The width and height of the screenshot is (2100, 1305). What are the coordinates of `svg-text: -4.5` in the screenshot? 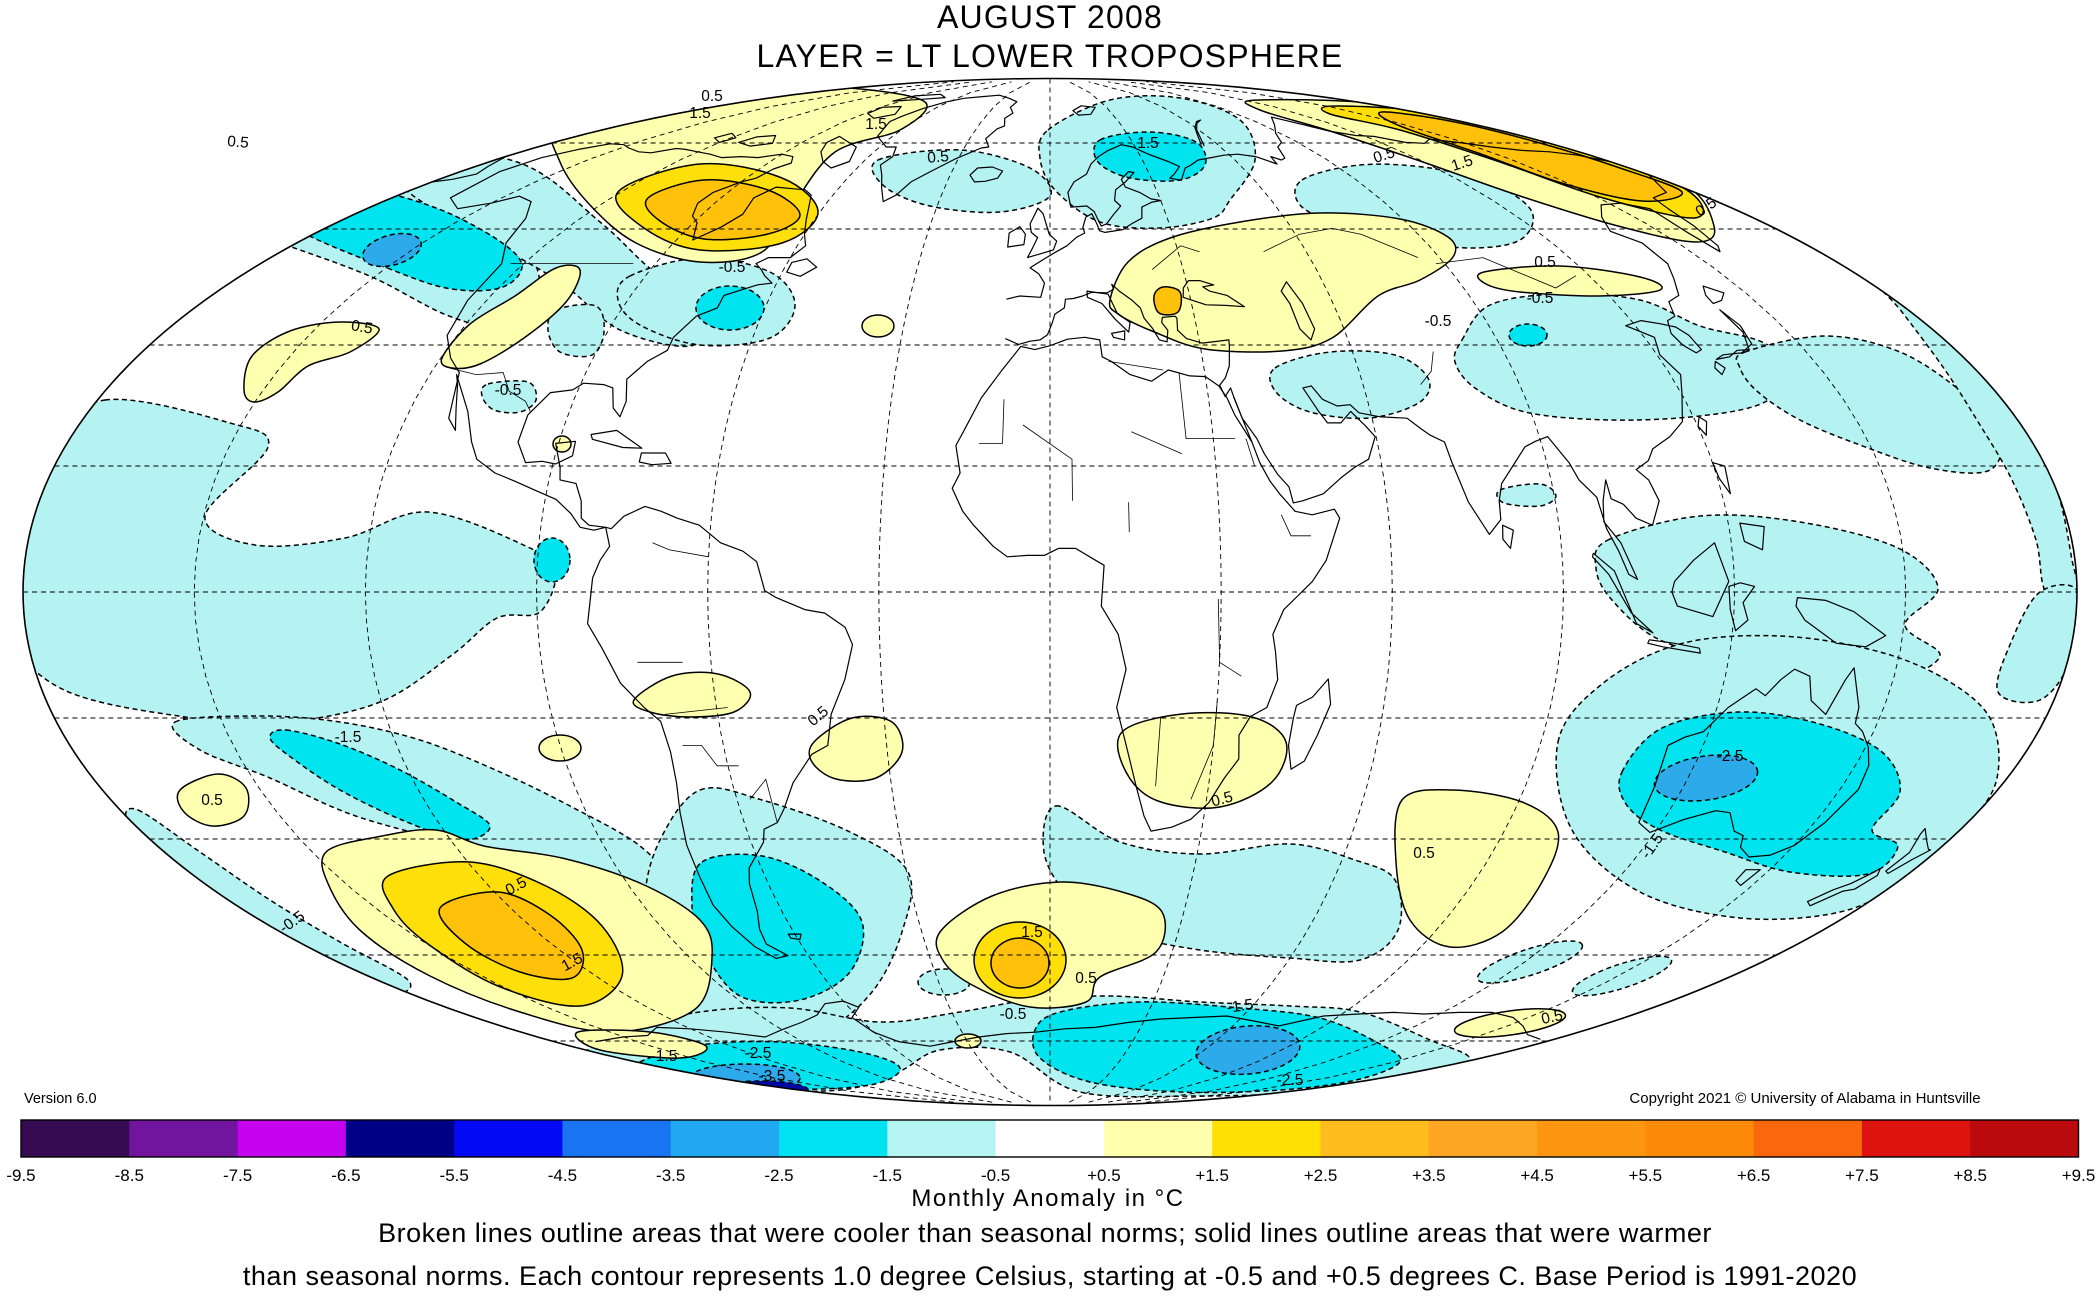 It's located at (562, 1175).